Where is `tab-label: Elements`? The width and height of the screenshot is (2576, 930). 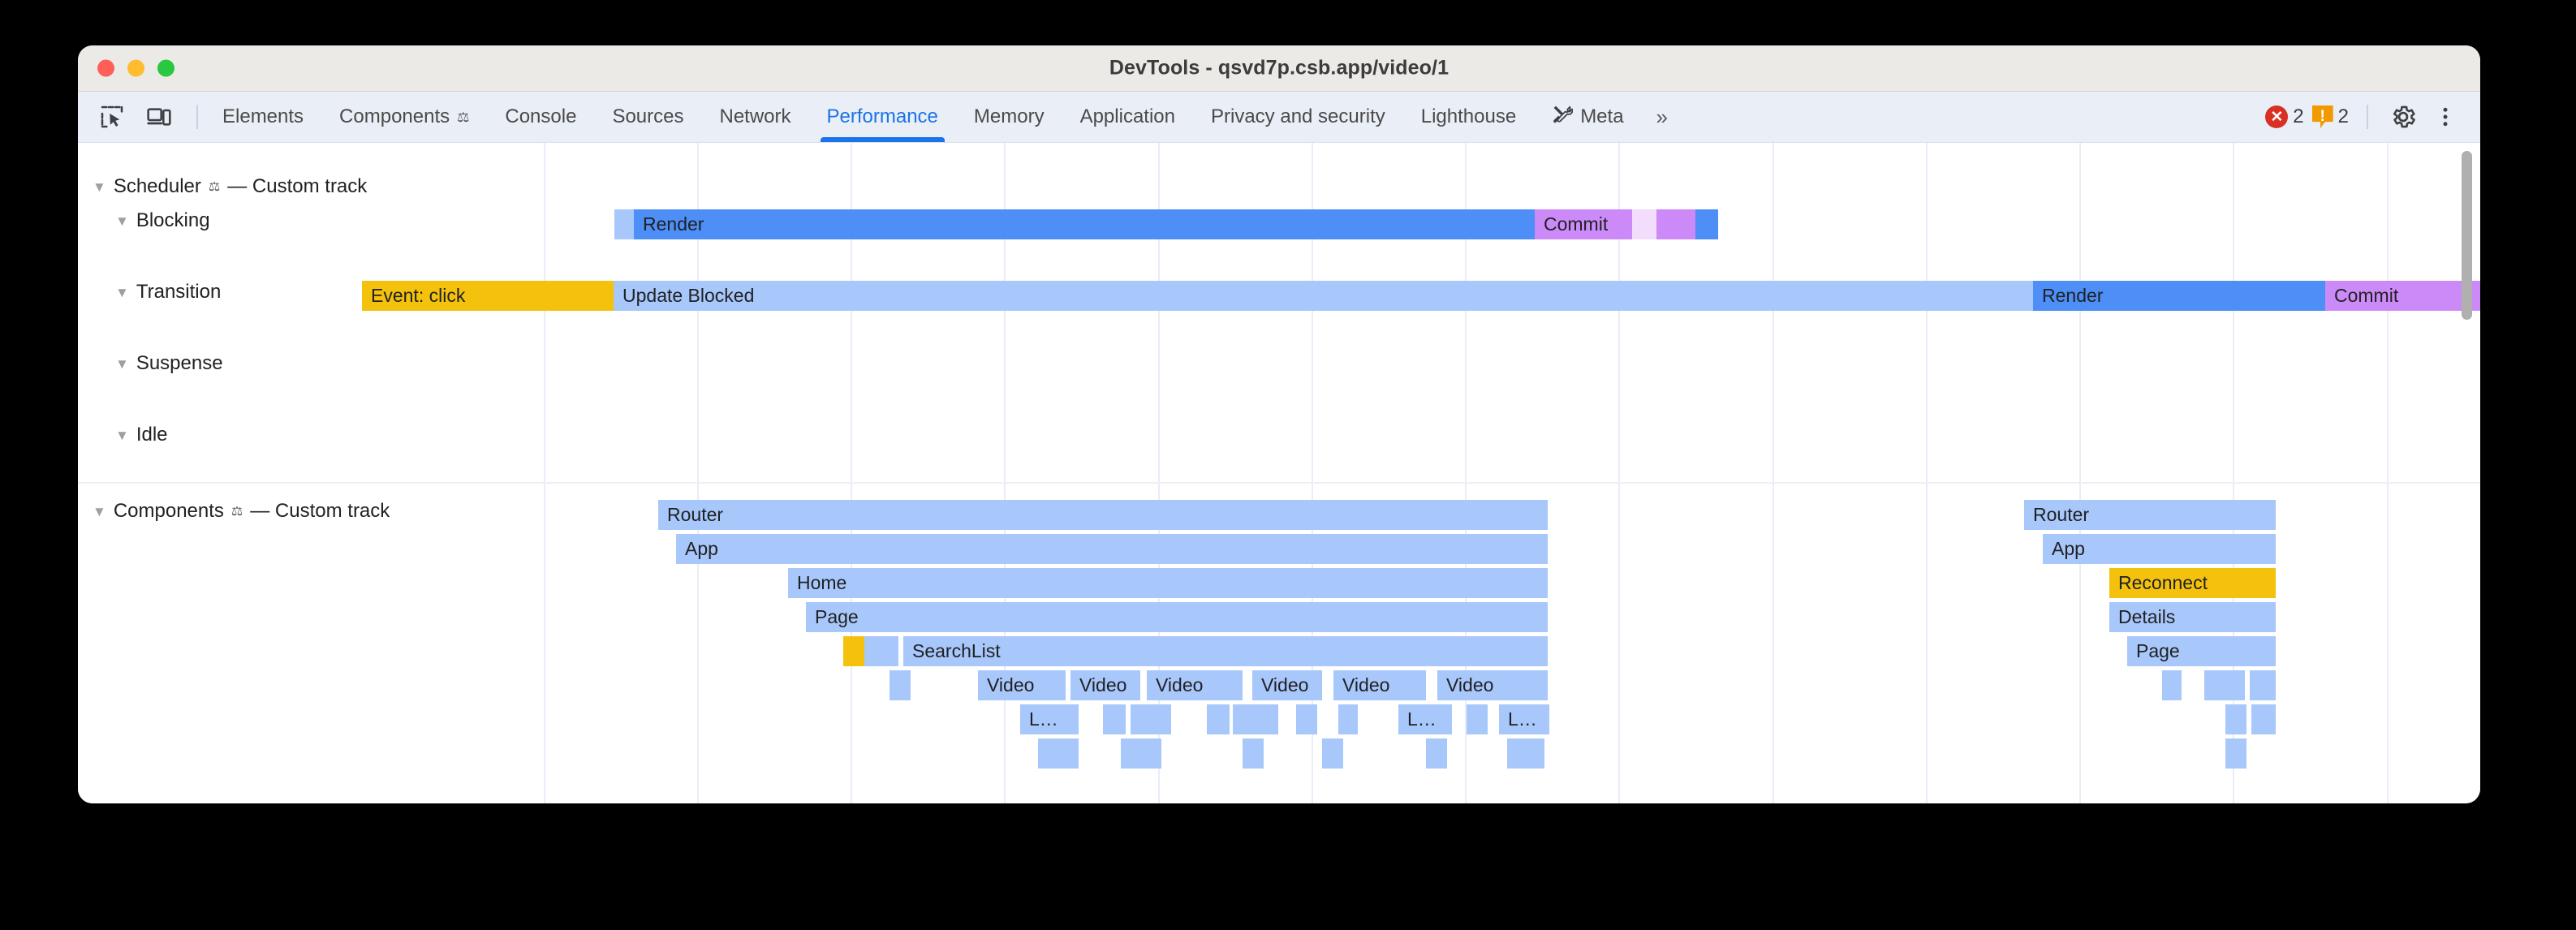
tab-label: Elements is located at coordinates (263, 116).